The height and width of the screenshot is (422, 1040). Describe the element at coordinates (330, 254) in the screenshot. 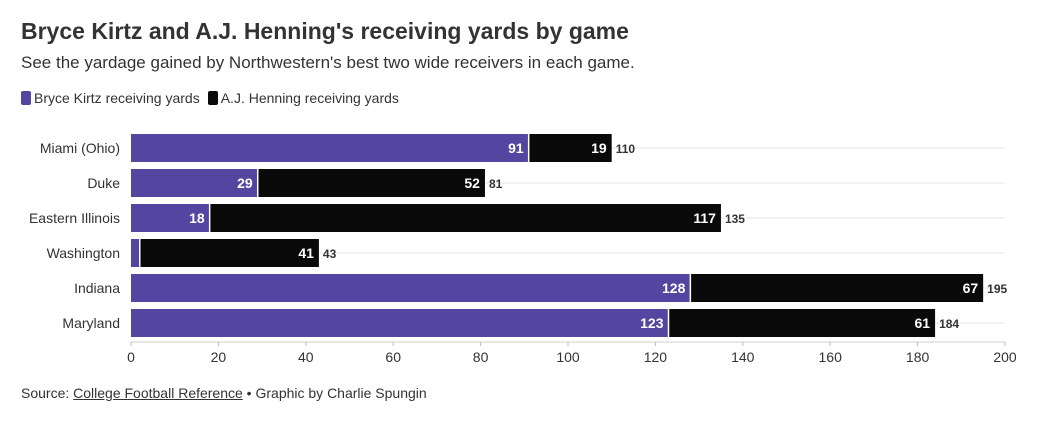

I see `bar-total-label: 43` at that location.